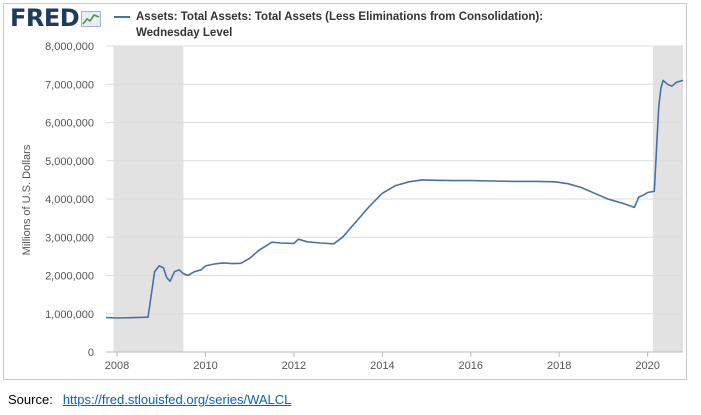 Image resolution: width=701 pixels, height=415 pixels. I want to click on x-tick-label: 2016, so click(471, 366).